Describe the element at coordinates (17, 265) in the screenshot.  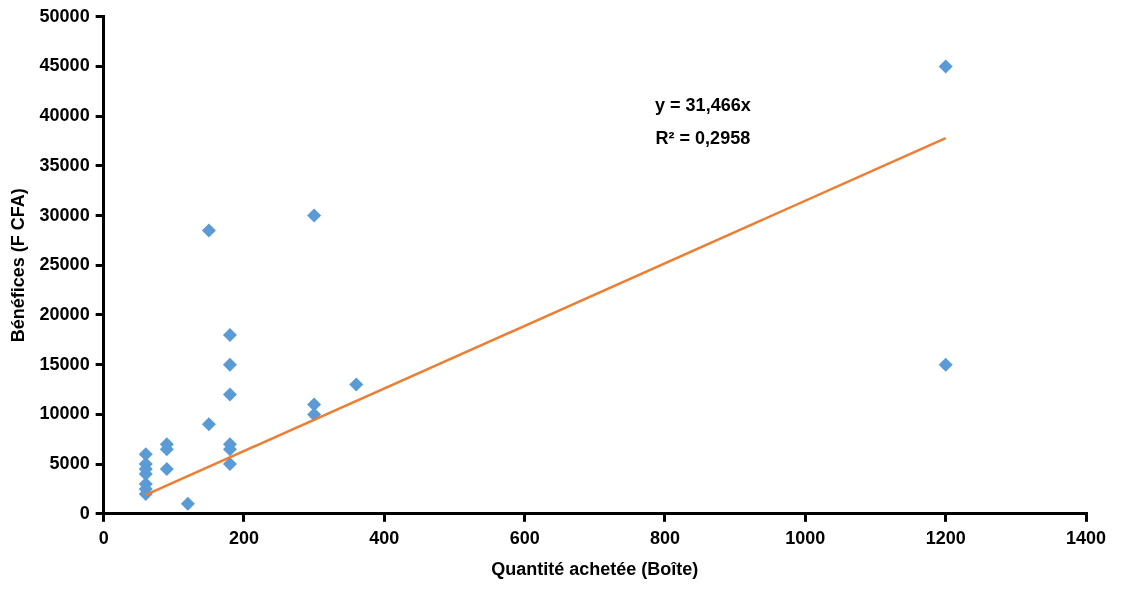
I see `y-axis-title: Bénéfices (F CFA)` at that location.